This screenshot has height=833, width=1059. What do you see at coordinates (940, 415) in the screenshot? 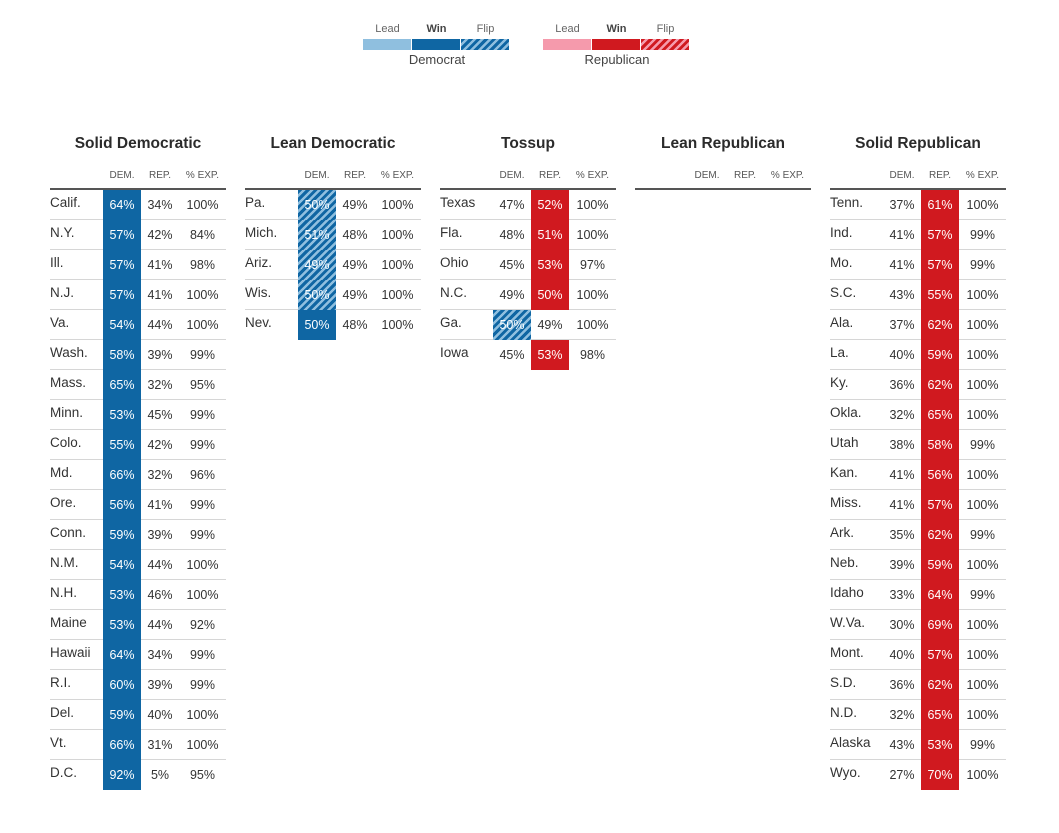
I see `rep-value: 65%` at bounding box center [940, 415].